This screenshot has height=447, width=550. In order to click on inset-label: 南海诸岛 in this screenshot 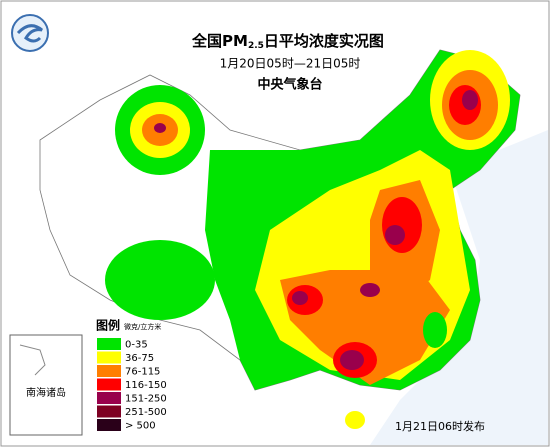, I will do `click(46, 392)`.